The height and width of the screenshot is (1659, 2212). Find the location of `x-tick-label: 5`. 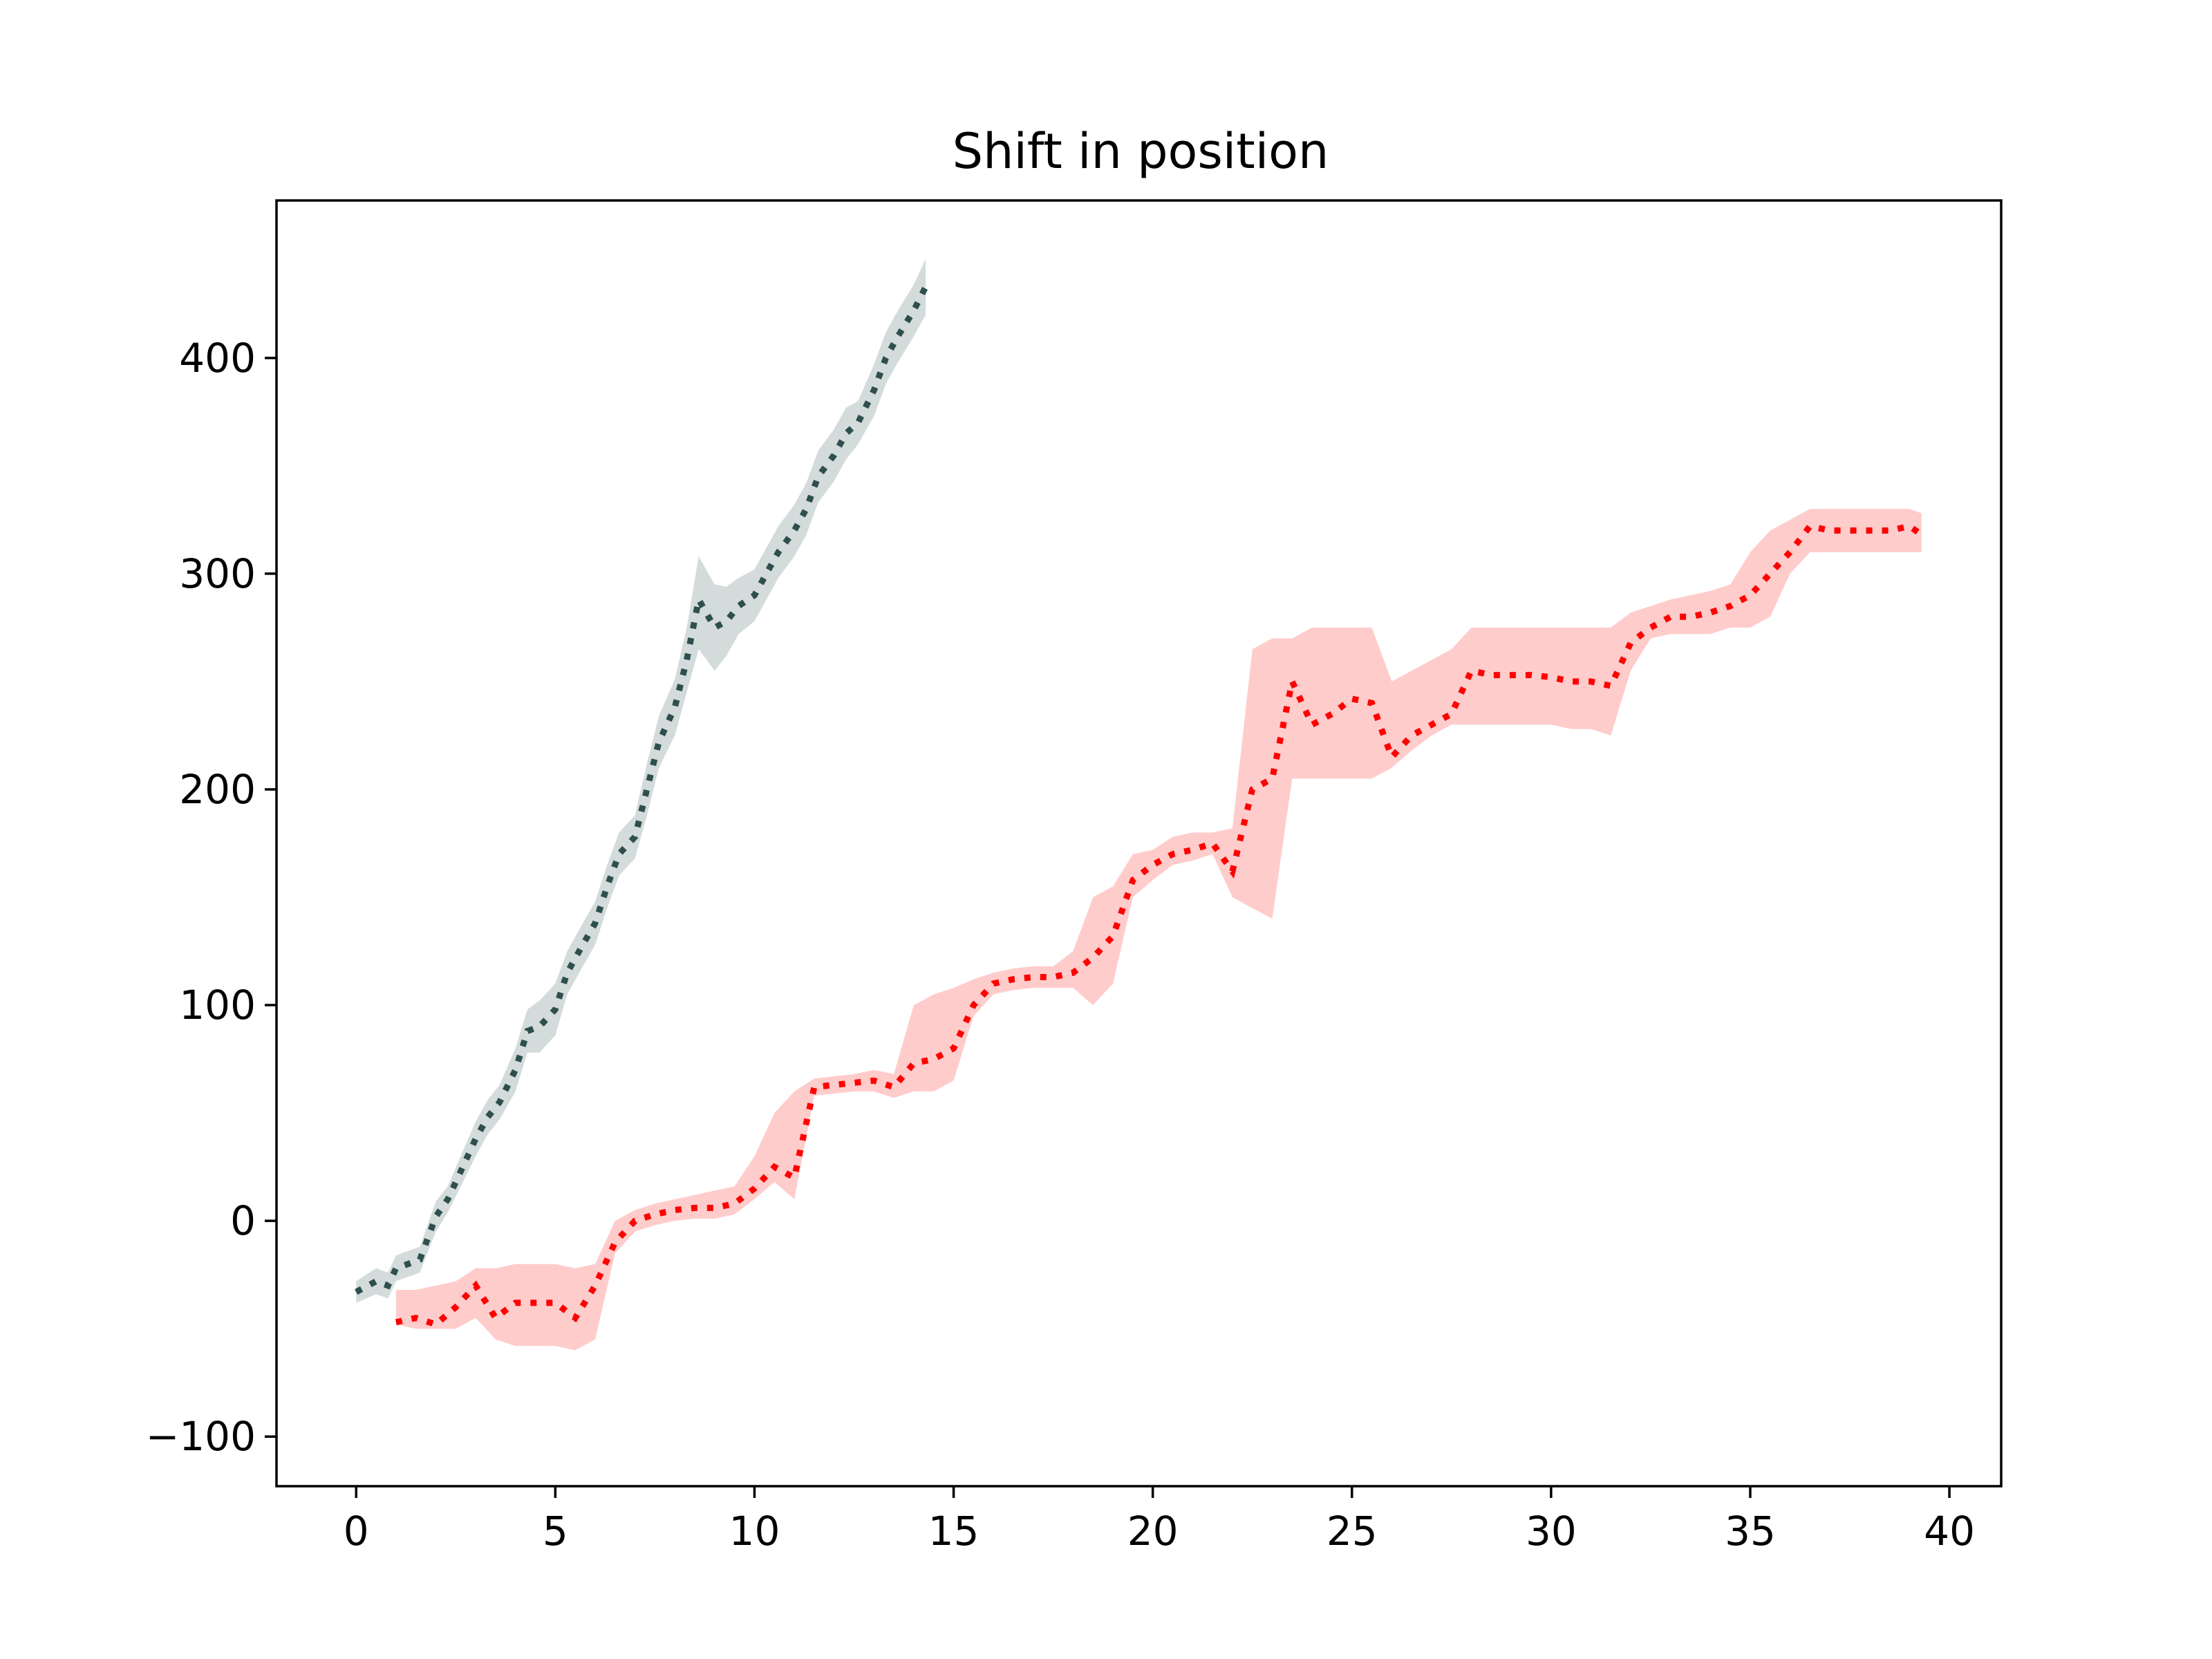

x-tick-label: 5 is located at coordinates (555, 1531).